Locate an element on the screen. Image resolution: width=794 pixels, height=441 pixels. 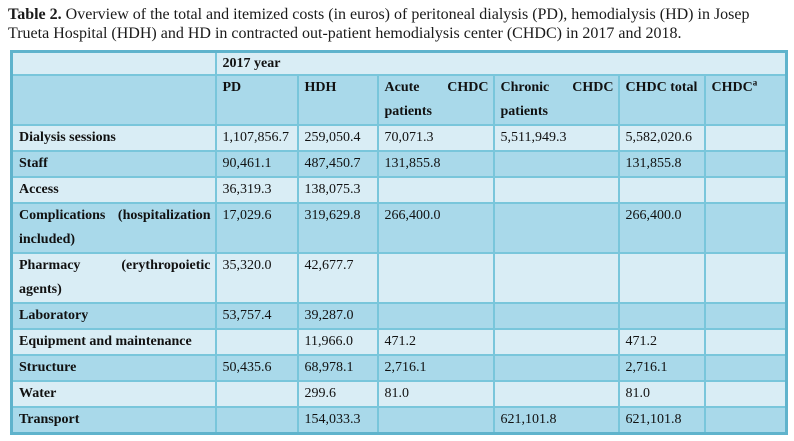
column-header-chdc-total: CHDC total is located at coordinates (661, 99).